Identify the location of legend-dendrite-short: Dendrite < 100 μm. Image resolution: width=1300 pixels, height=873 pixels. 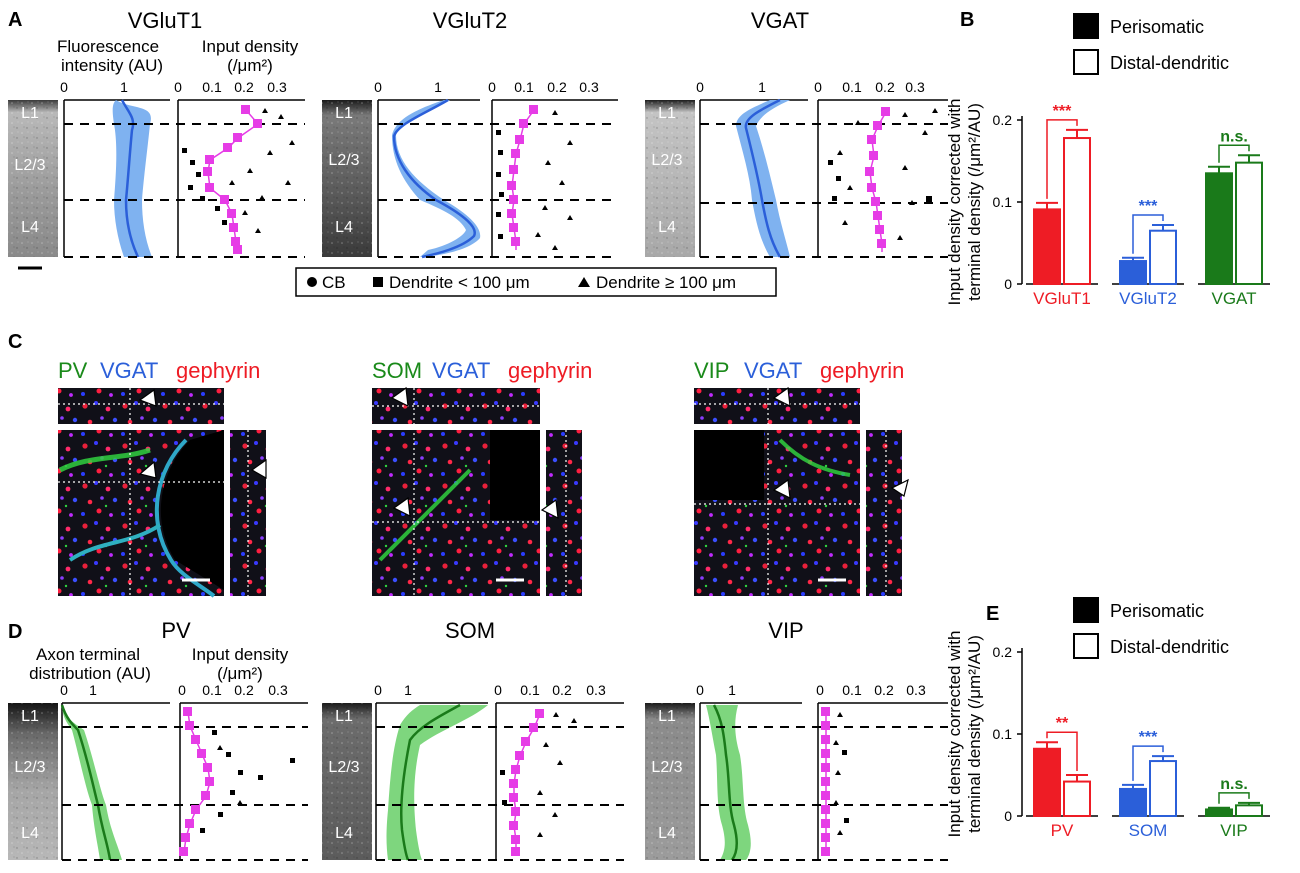
(459, 282).